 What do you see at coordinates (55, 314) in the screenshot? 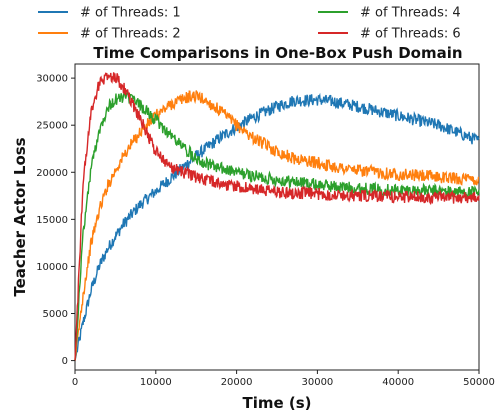
I see `y-tick-label: 5000` at bounding box center [55, 314].